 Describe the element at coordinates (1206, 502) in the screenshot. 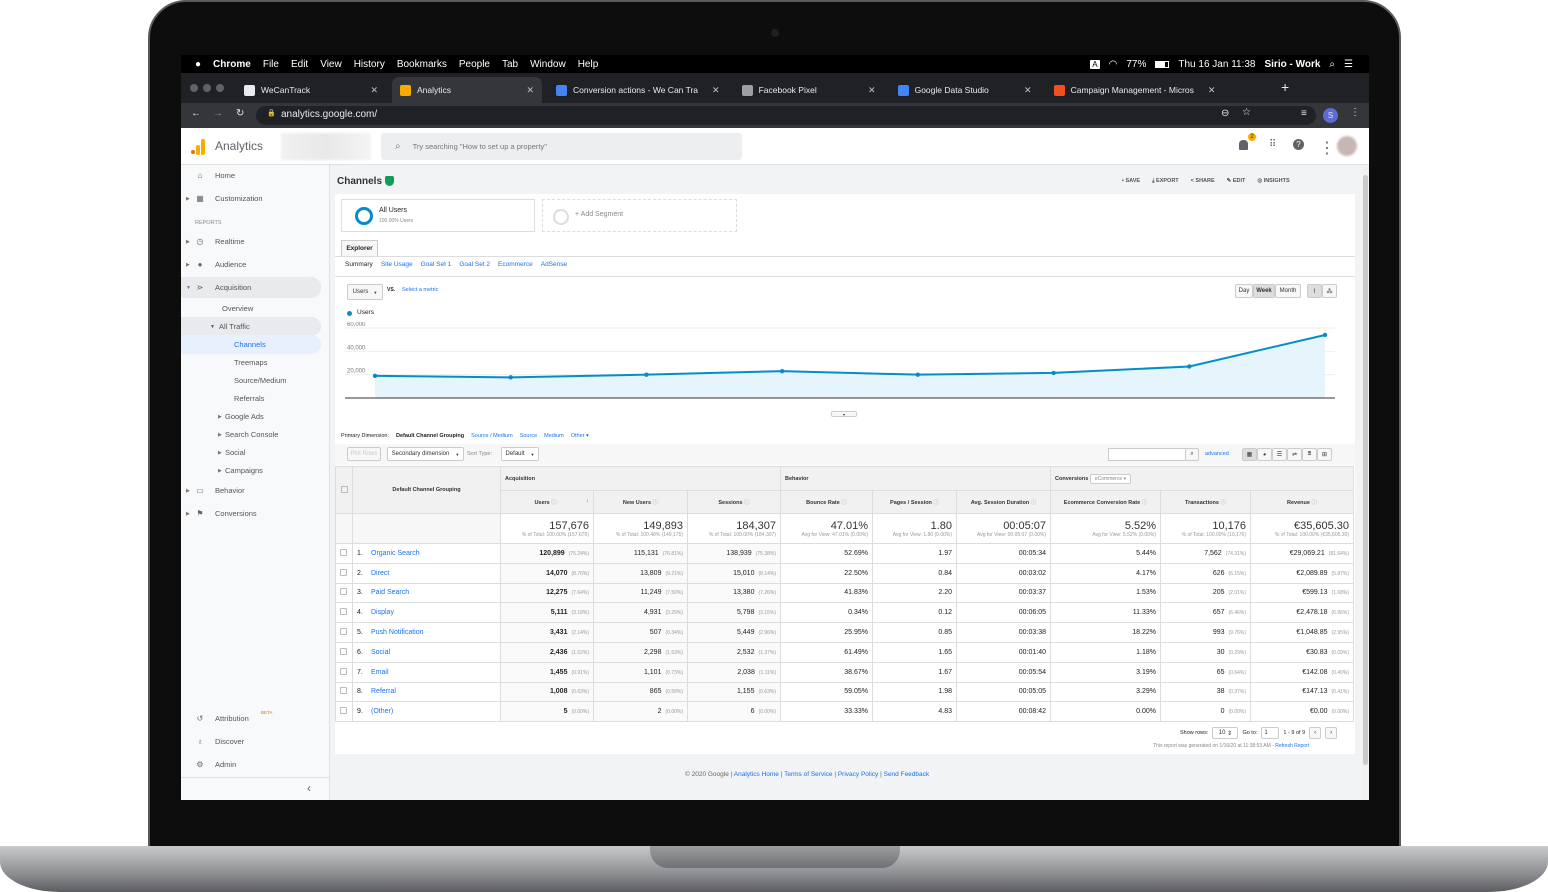

I see `column-header: Transactions ⓘ` at that location.